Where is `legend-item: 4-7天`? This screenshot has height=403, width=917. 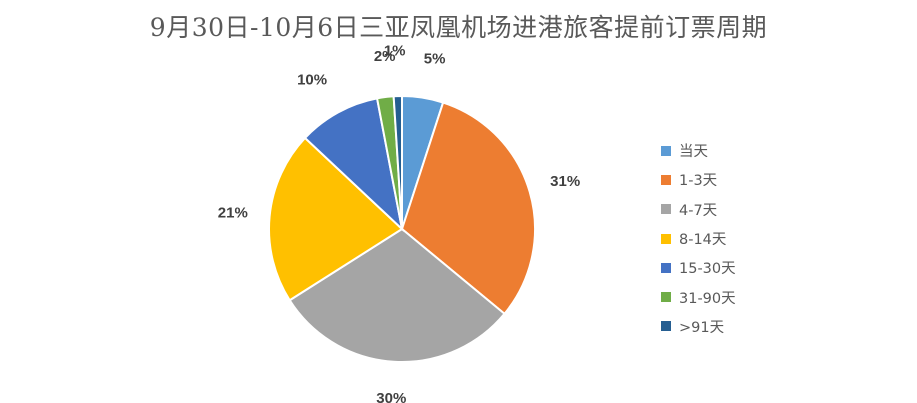 legend-item: 4-7天 is located at coordinates (698, 209).